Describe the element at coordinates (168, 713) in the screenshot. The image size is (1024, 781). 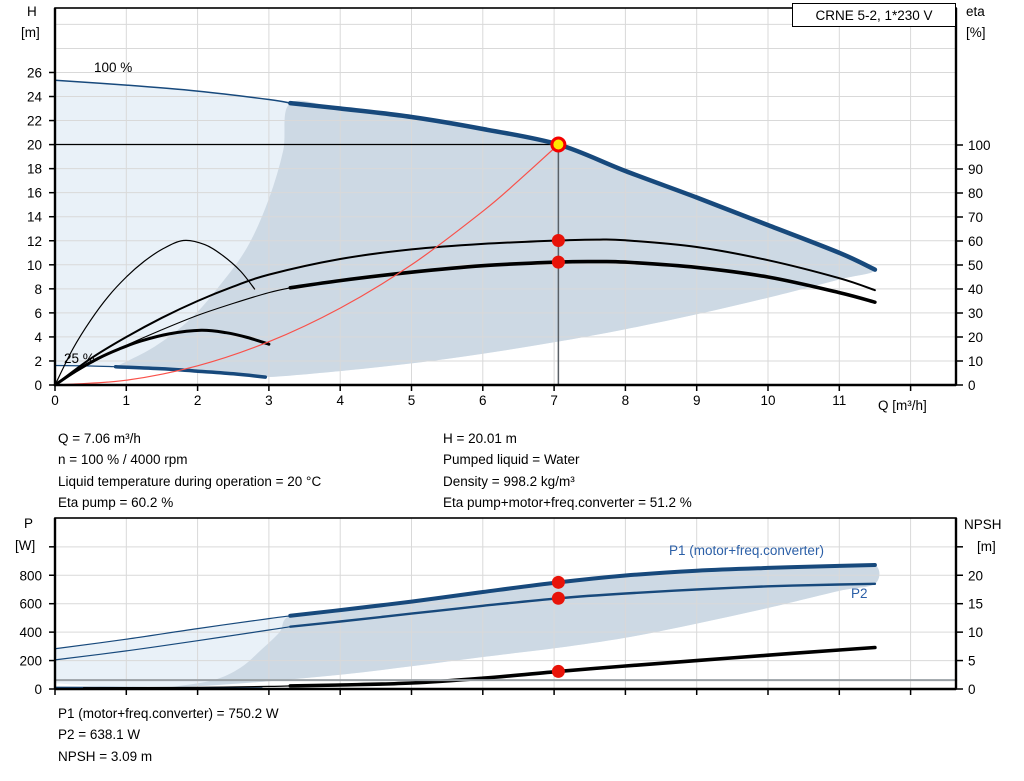
I see `info-p1: P1 (motor+freq.converter) = 750.2 W` at that location.